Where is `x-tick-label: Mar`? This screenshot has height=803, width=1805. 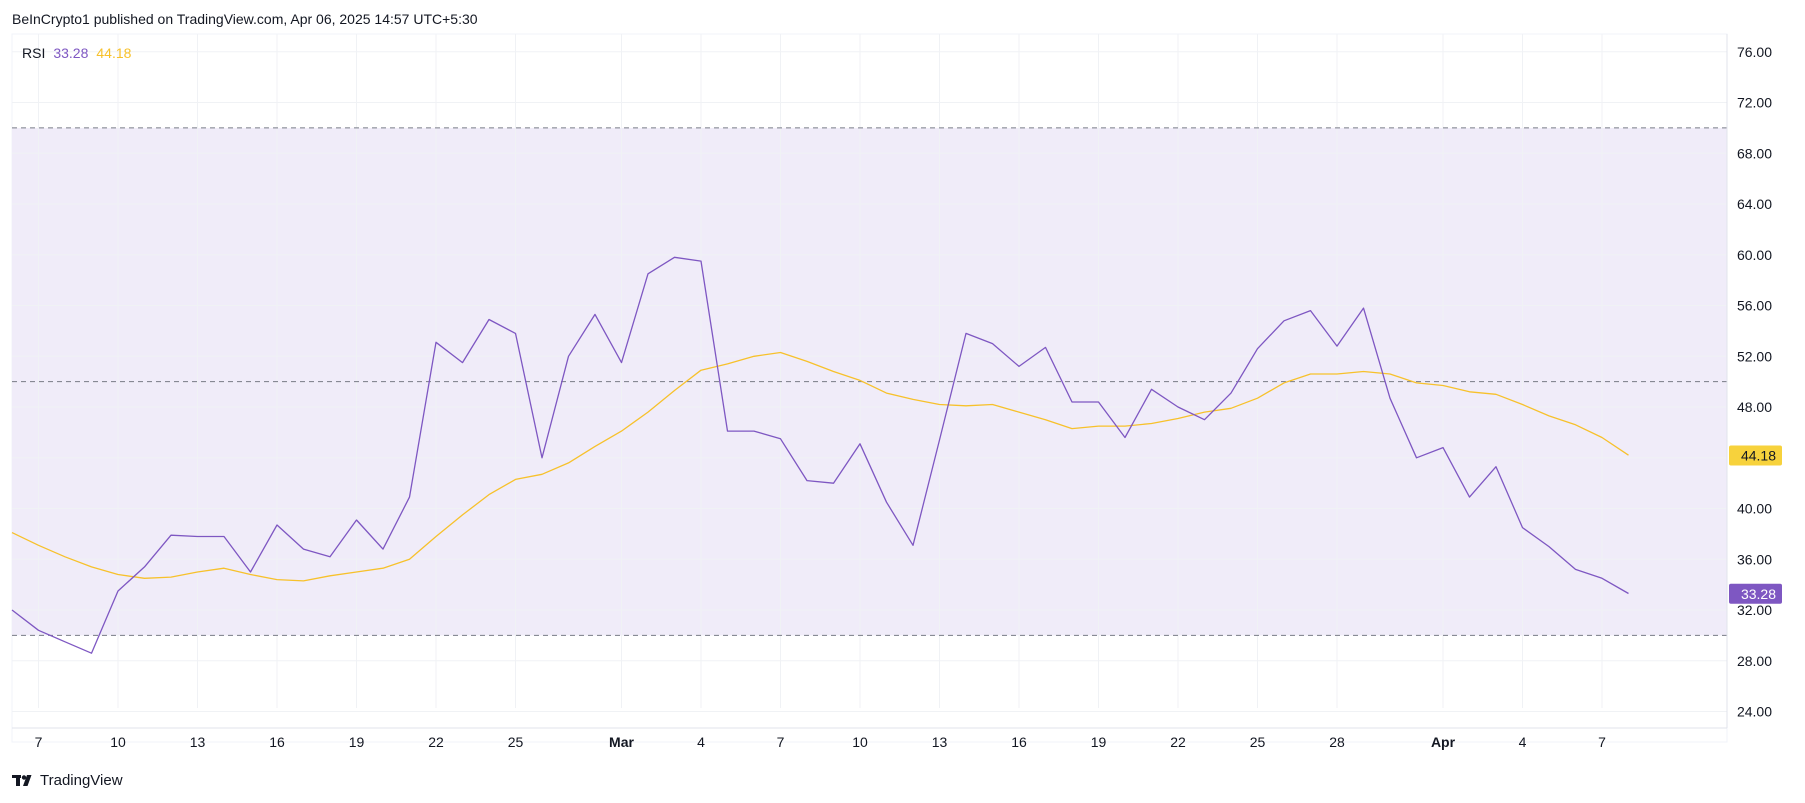
x-tick-label: Mar is located at coordinates (621, 742).